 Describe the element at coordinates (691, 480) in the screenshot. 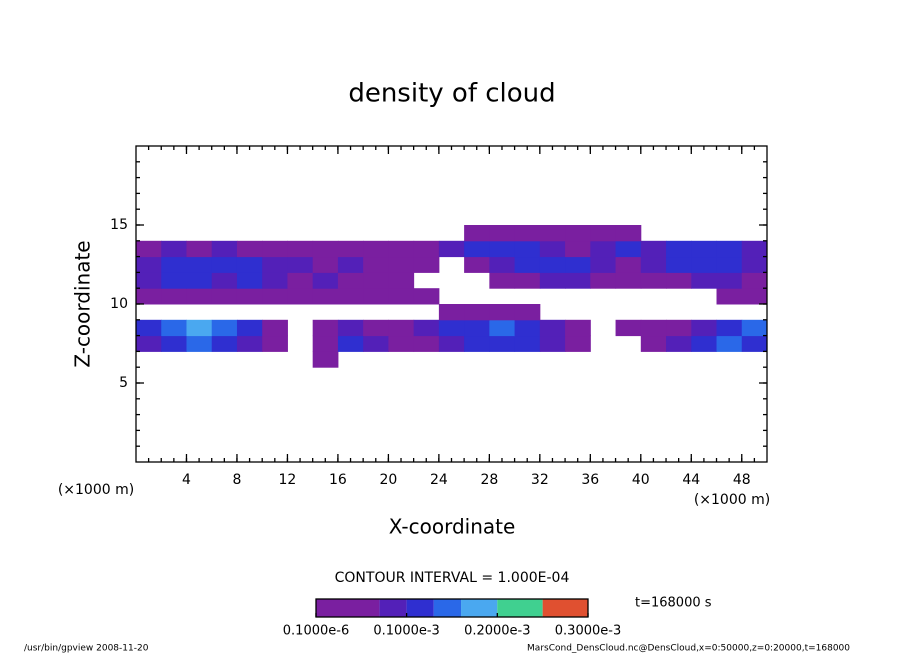

I see `x-tick-label: 44` at that location.